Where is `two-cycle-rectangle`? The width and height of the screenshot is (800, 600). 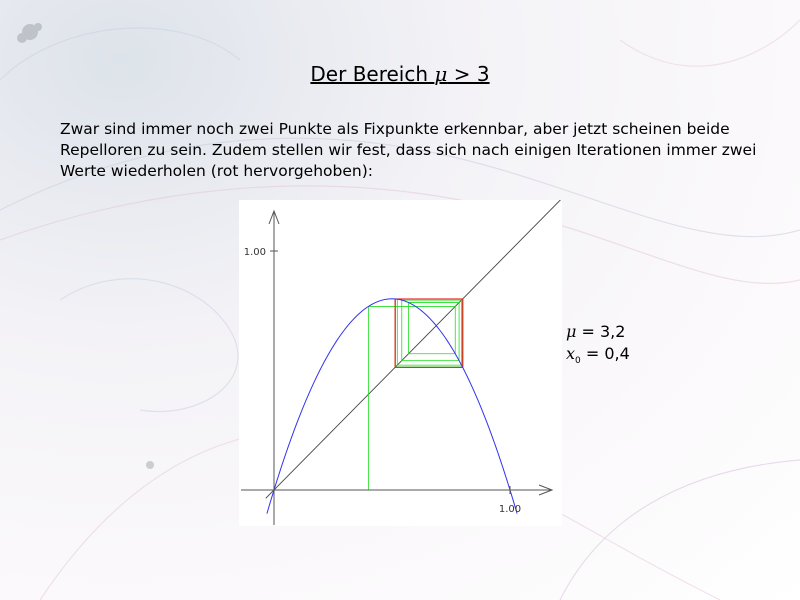 two-cycle-rectangle is located at coordinates (429, 333).